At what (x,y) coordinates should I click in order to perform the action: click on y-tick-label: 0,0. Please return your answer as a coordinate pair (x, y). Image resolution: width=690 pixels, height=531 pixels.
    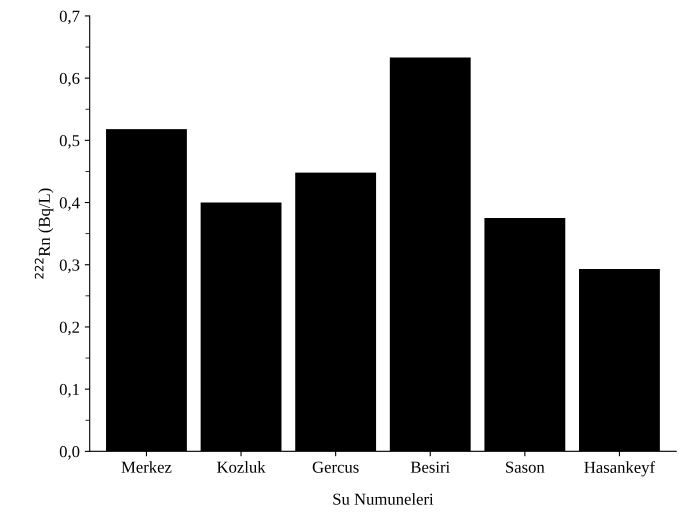
    Looking at the image, I should click on (70, 453).